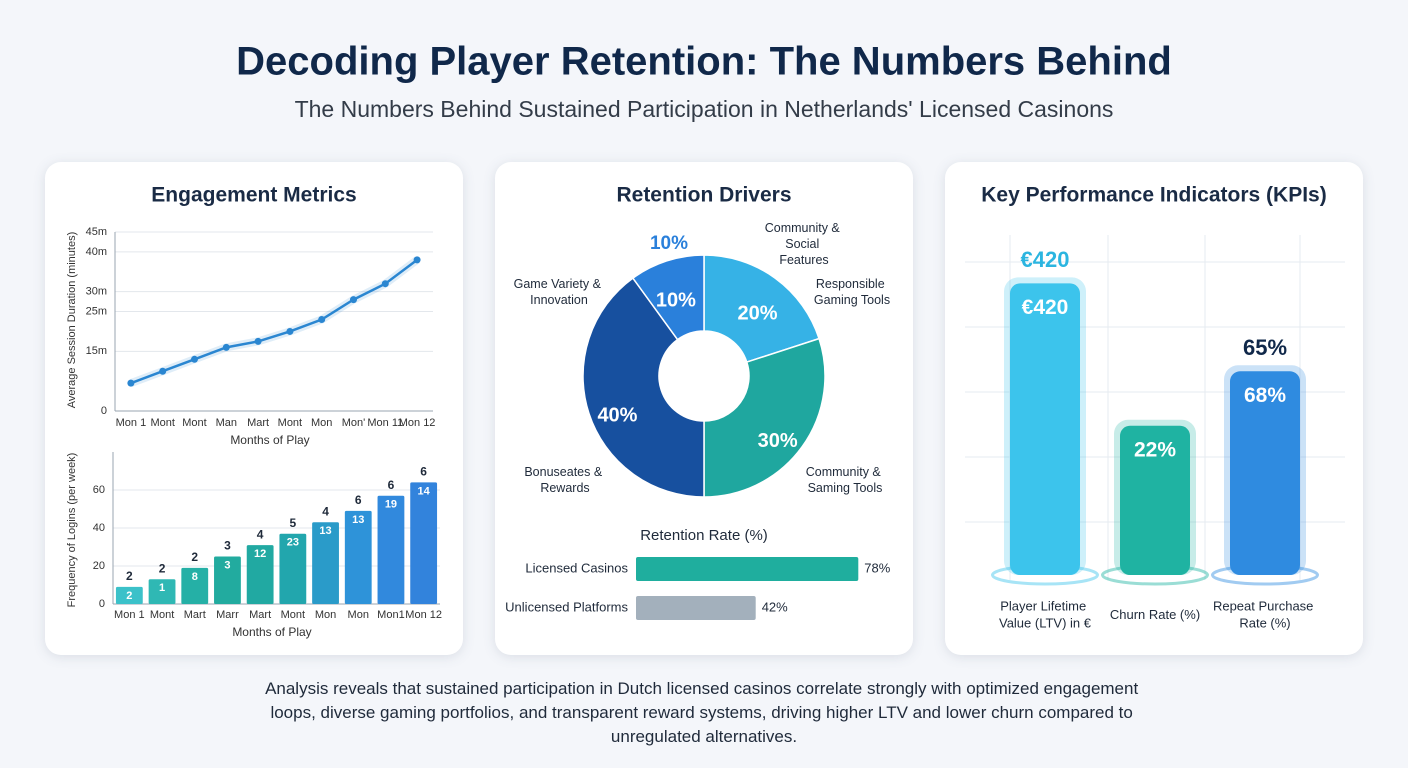  Describe the element at coordinates (1153, 195) in the screenshot. I see `chart-title: Key Performance Indicators (KPIs)` at that location.